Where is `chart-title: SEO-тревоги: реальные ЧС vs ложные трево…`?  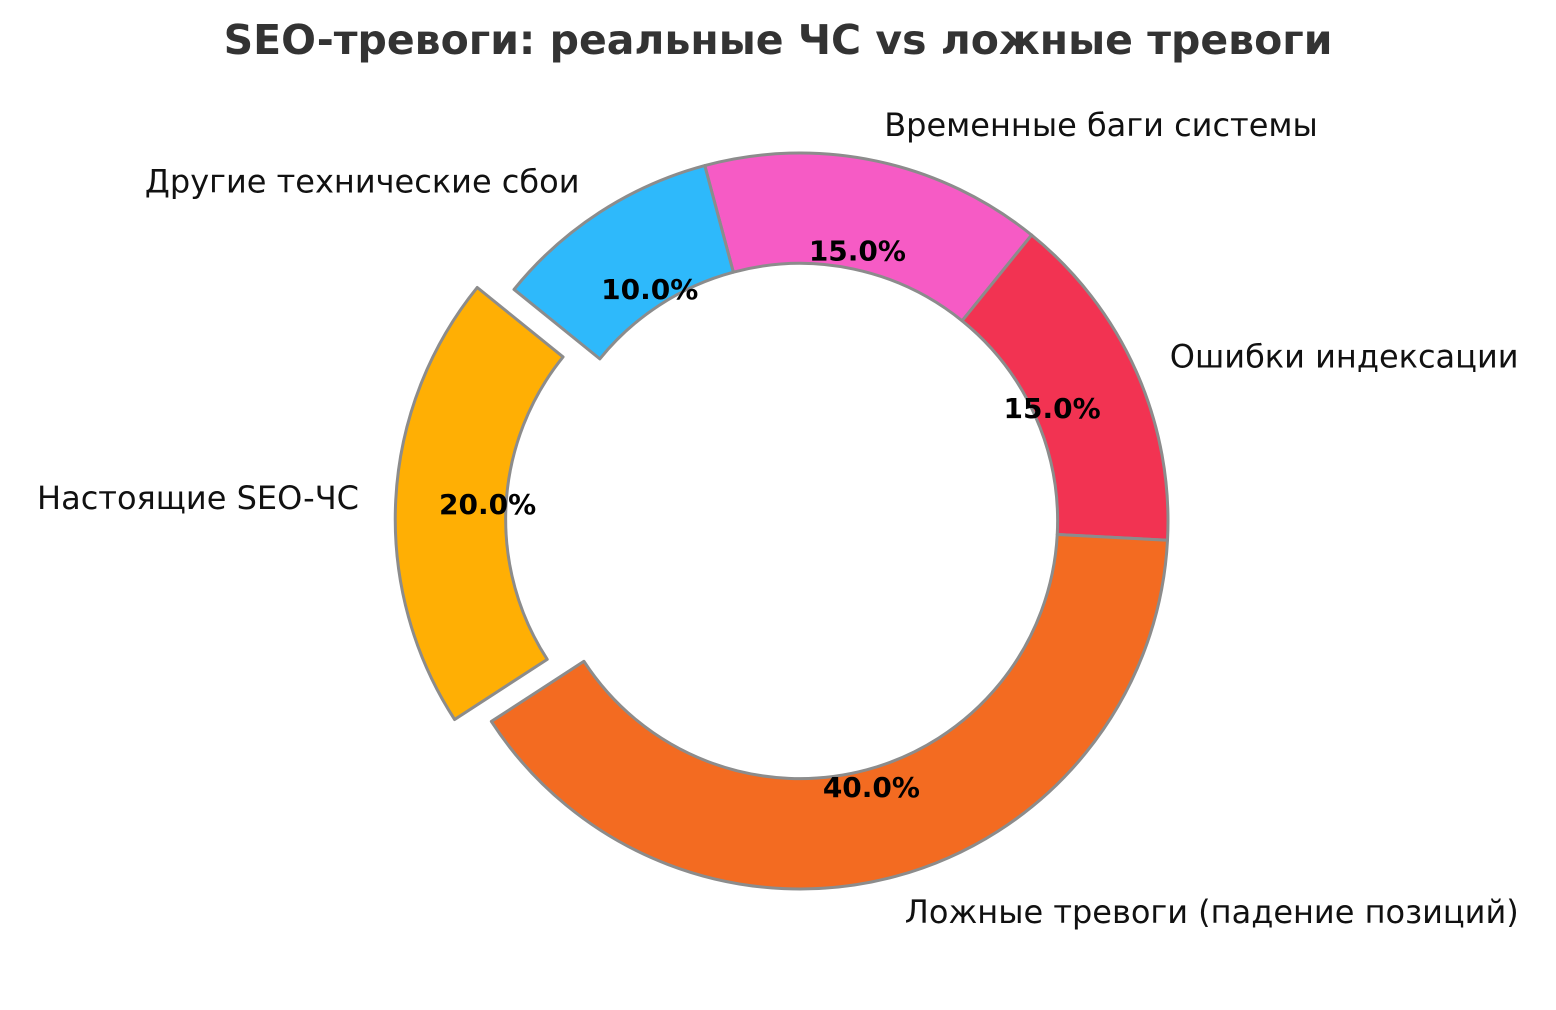 chart-title: SEO-тревоги: реальные ЧС vs ложные трево… is located at coordinates (778, 40).